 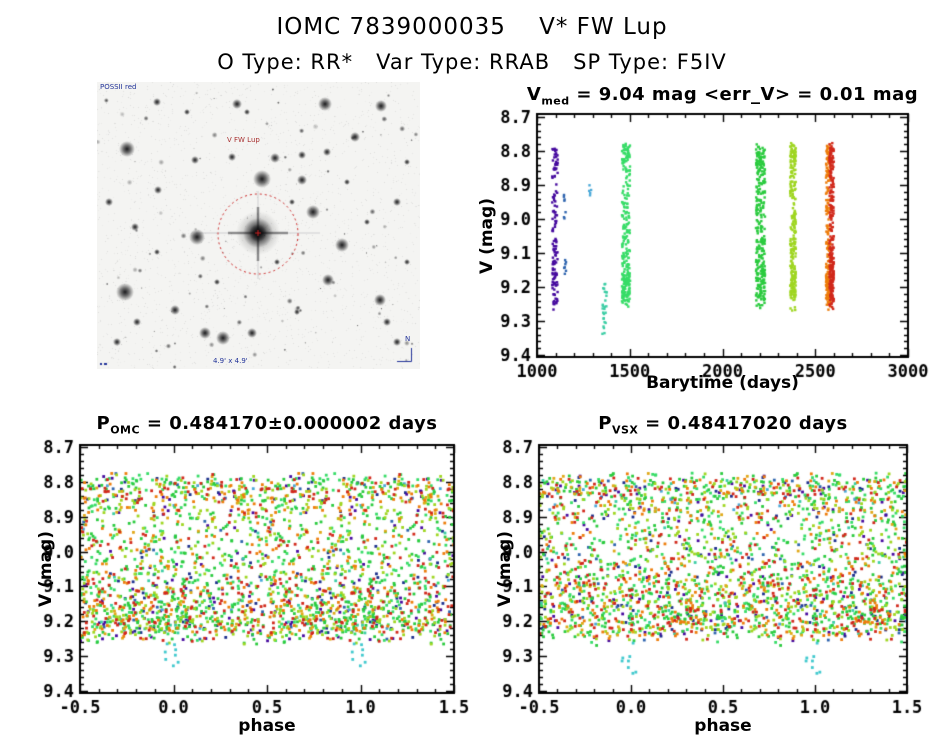 What do you see at coordinates (505, 569) in the screenshot?
I see `phase-vsx-yaxis-label: V (mag)` at bounding box center [505, 569].